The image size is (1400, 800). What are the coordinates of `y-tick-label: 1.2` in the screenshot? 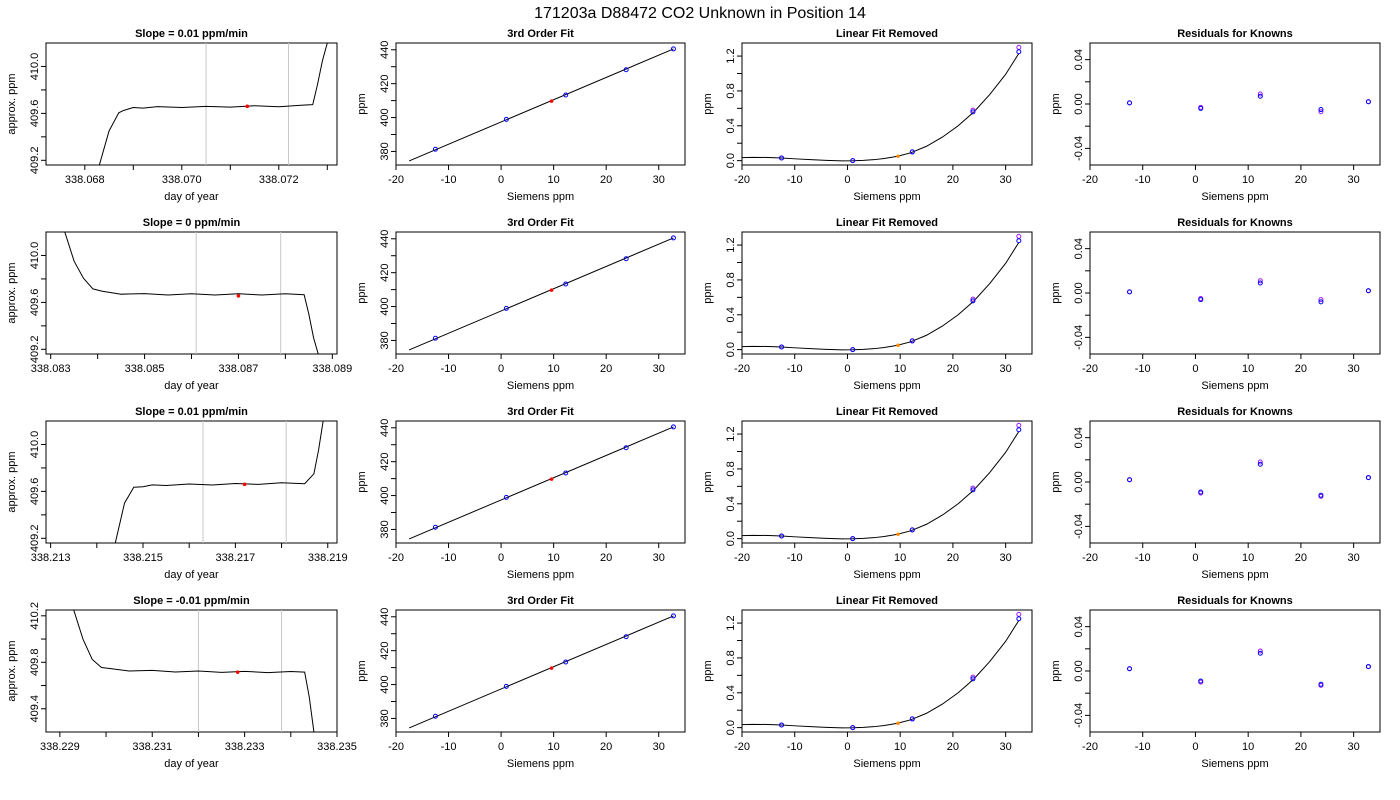 It's located at (731, 55).